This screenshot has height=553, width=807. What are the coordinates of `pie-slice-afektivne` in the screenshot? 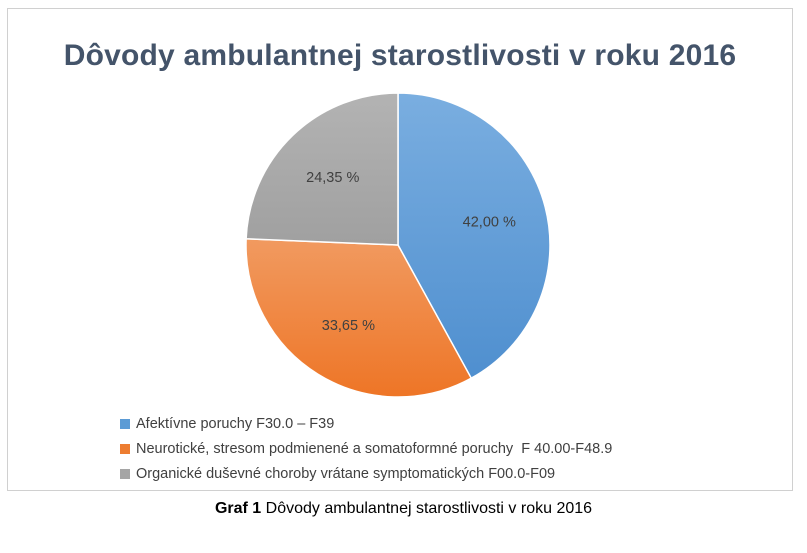 It's located at (474, 236).